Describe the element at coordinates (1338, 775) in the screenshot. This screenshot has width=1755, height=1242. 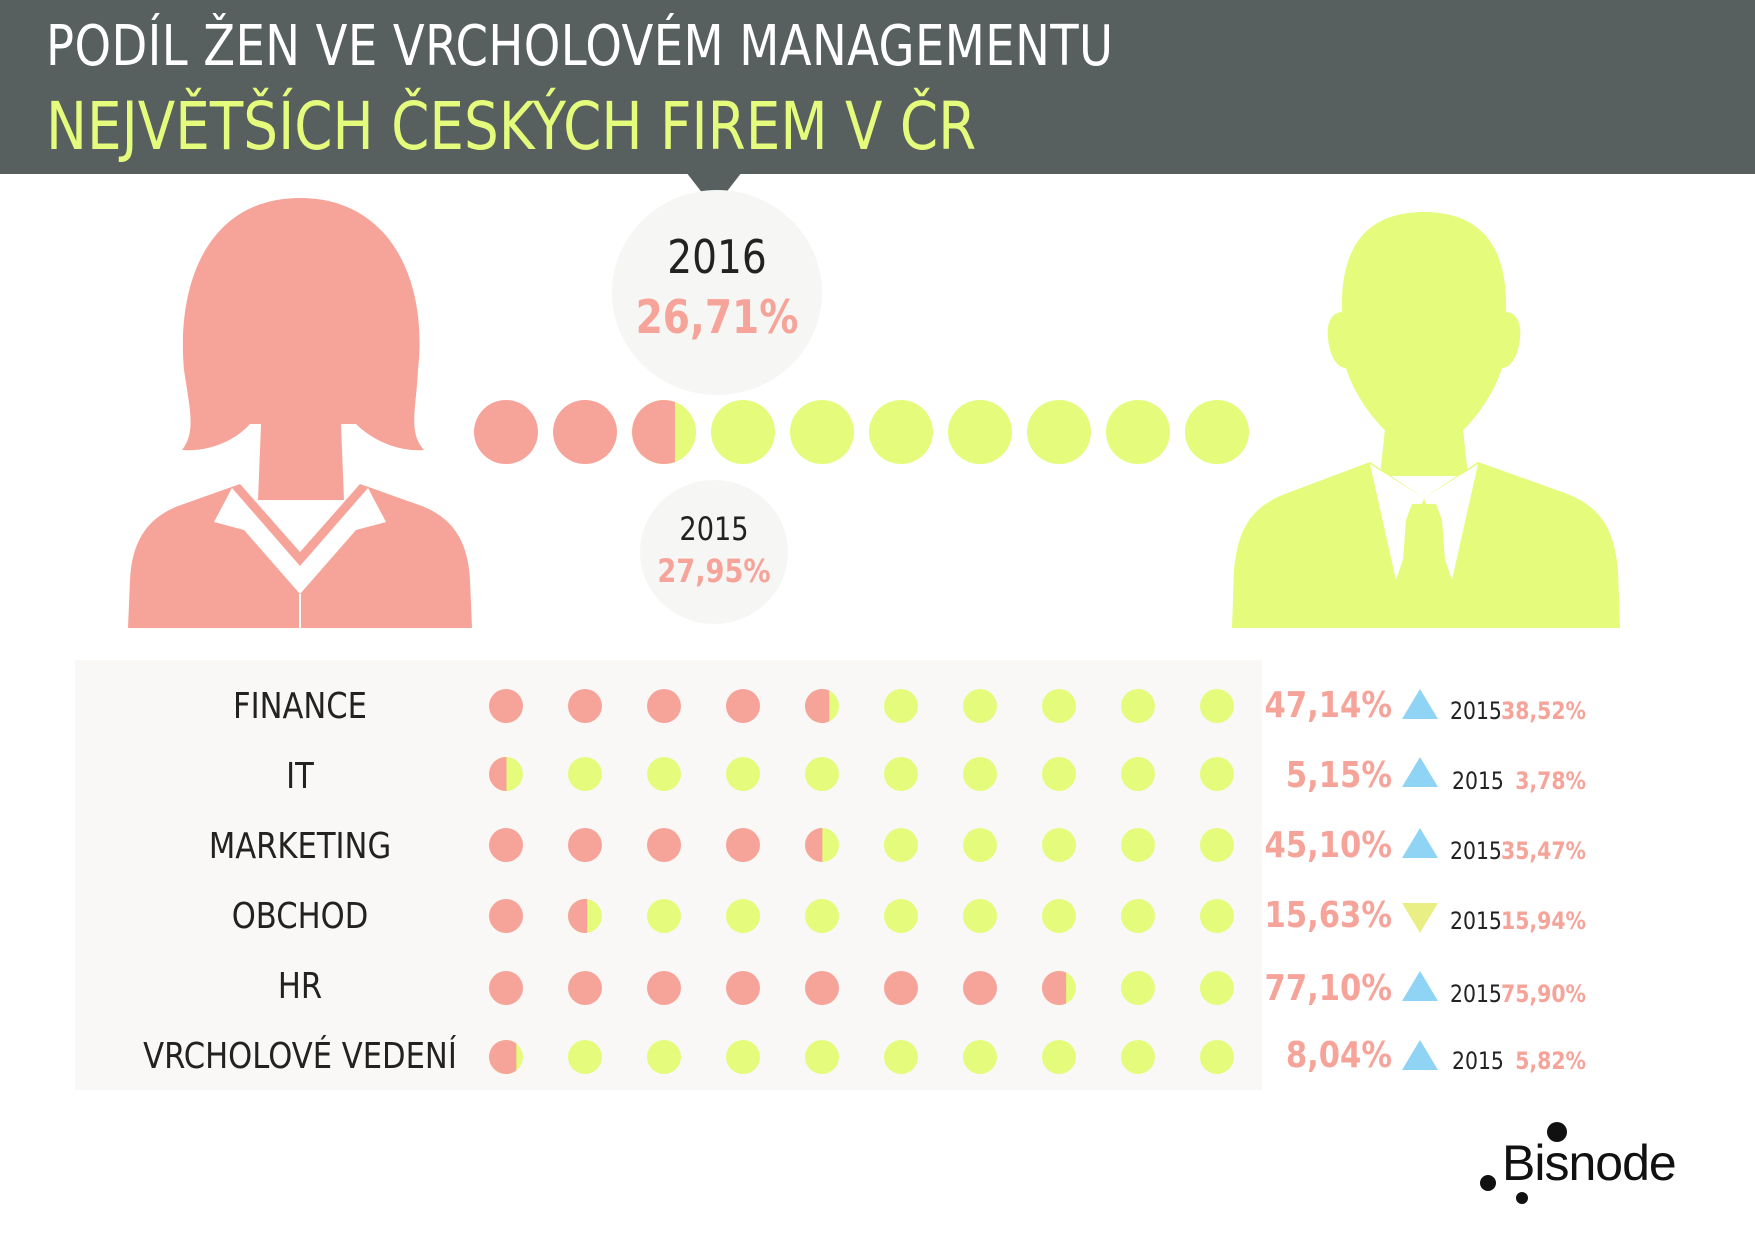
I see `category-value: 5,15%` at that location.